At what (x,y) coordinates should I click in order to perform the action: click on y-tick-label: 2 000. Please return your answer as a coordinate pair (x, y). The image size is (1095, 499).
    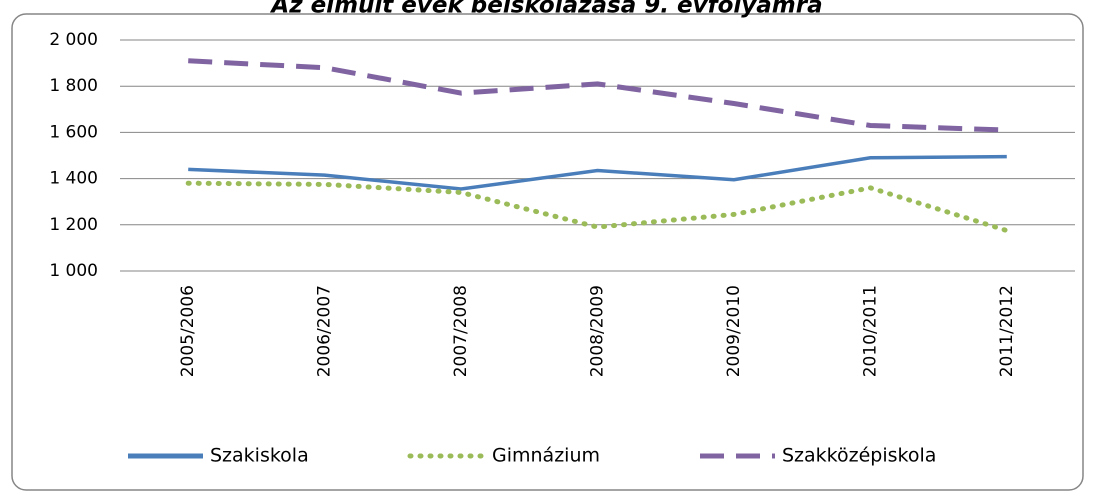
    Looking at the image, I should click on (73, 40).